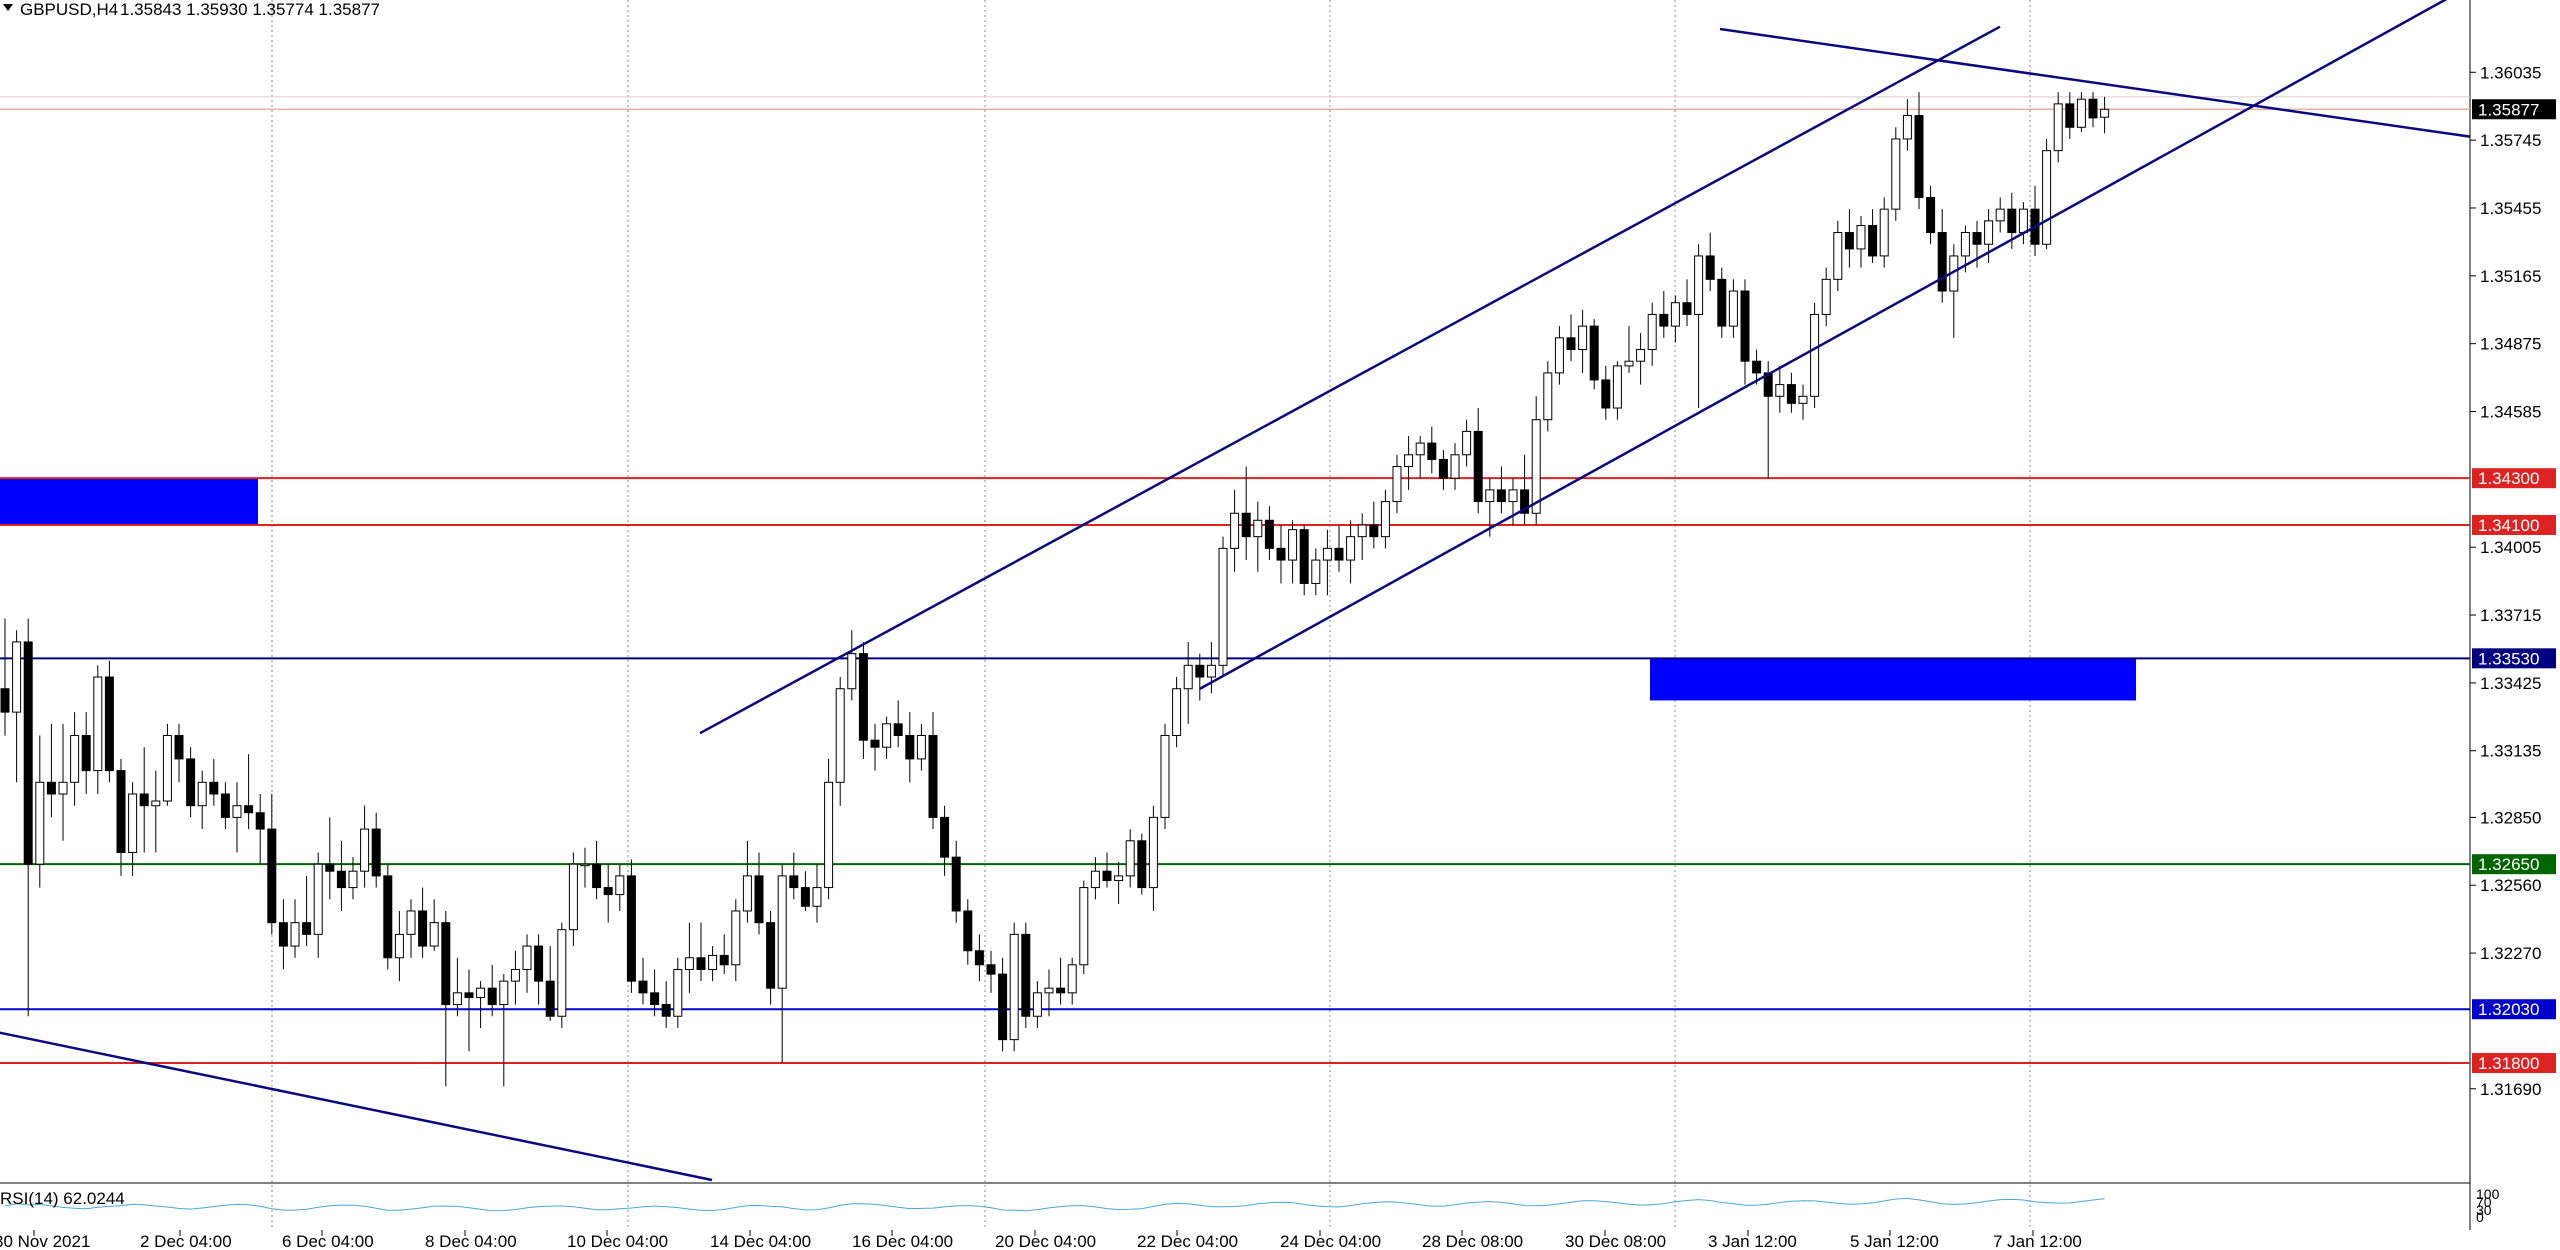 The width and height of the screenshot is (2560, 1250). I want to click on y-tick-label: 1.35455, so click(2510, 208).